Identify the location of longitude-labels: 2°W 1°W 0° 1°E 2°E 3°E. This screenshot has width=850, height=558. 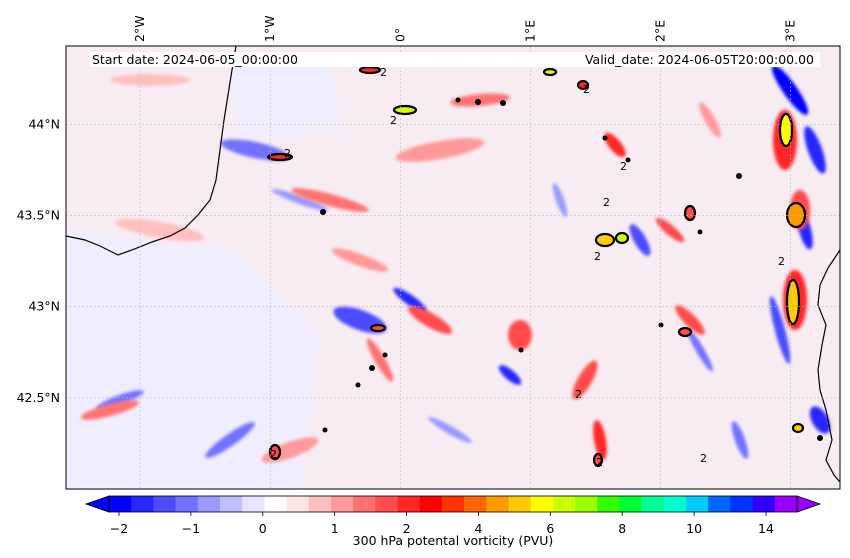
(464, 28).